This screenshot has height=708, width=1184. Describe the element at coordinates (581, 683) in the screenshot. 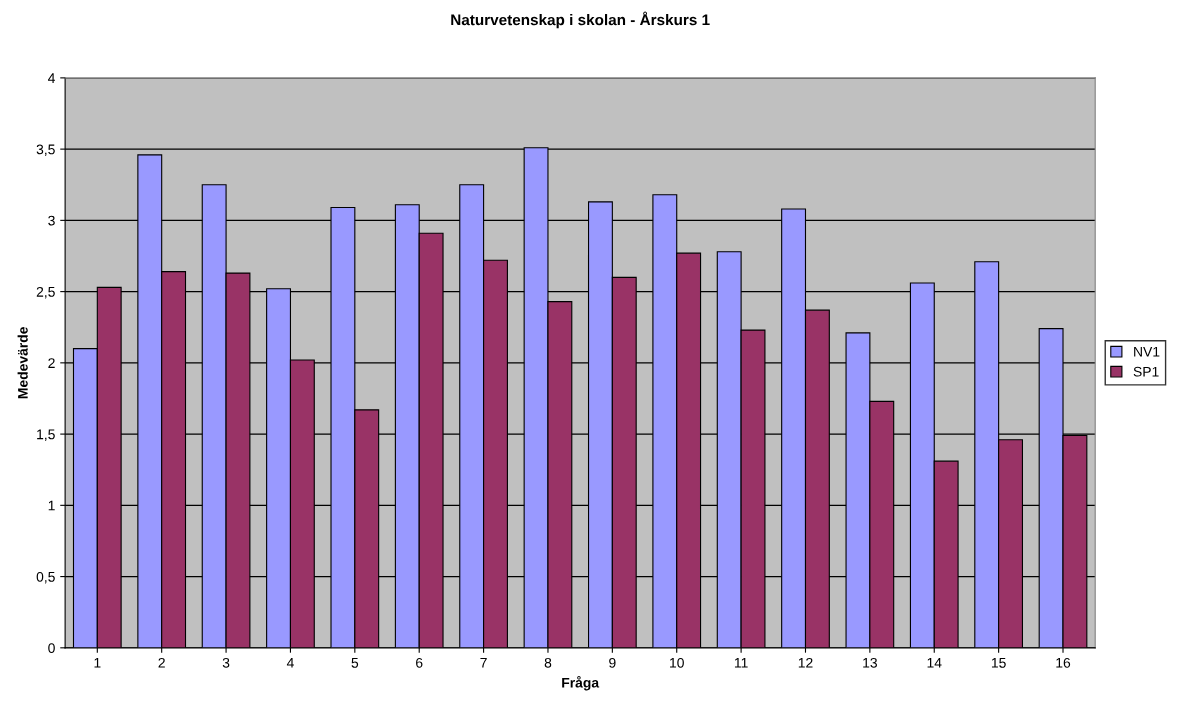

I see `x-axis-title: Fråga` at that location.